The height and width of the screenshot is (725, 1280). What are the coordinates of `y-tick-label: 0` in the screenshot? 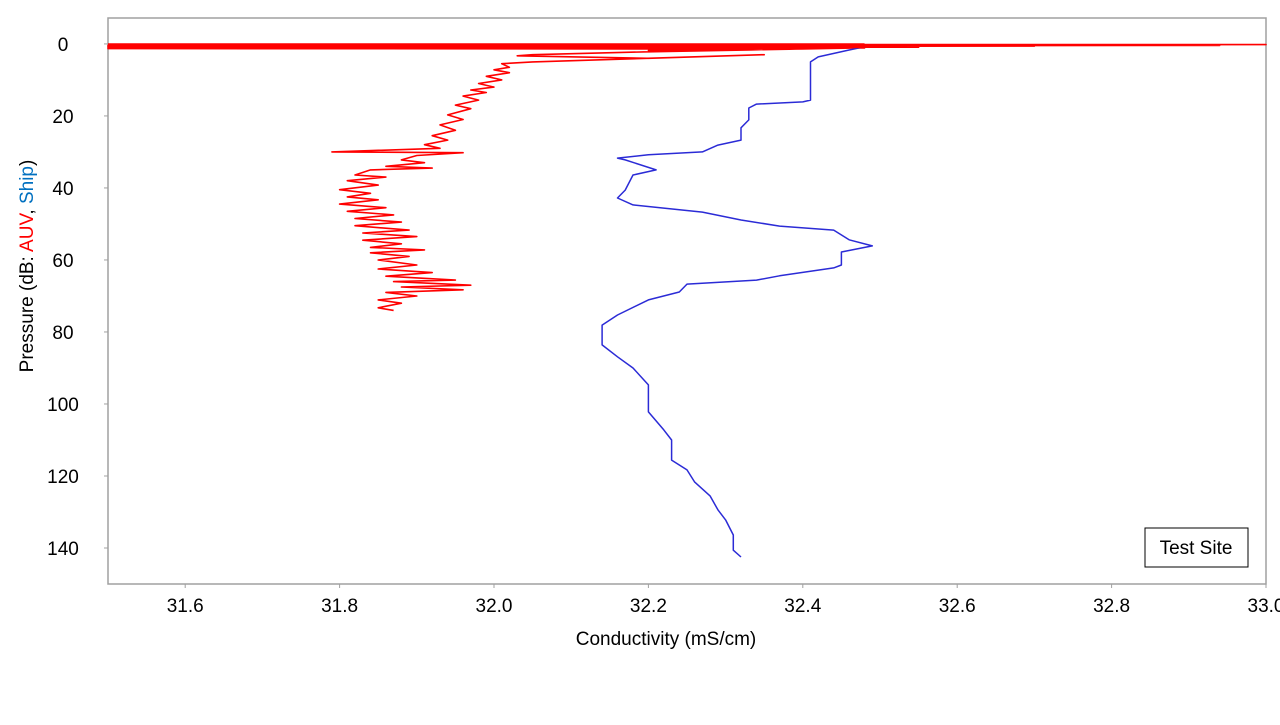 It's located at (63, 45).